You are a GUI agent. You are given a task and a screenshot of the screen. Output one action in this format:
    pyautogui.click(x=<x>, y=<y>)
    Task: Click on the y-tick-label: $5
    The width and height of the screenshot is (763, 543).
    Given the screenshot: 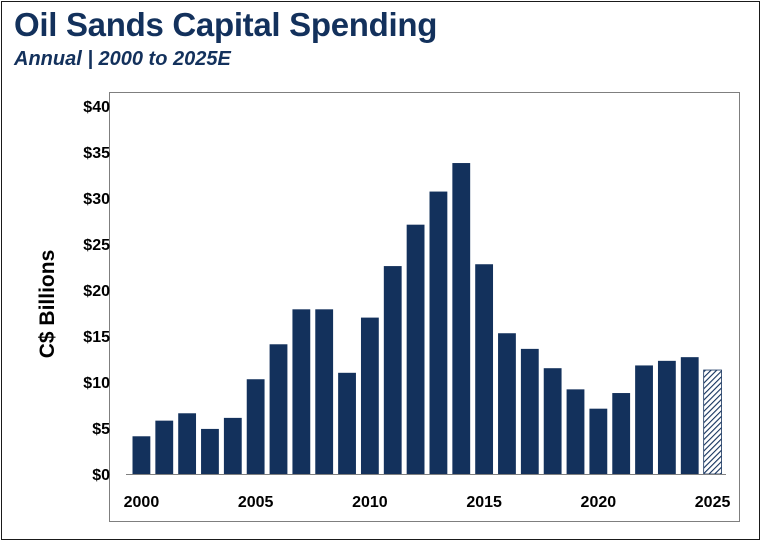 What is the action you would take?
    pyautogui.click(x=101, y=429)
    